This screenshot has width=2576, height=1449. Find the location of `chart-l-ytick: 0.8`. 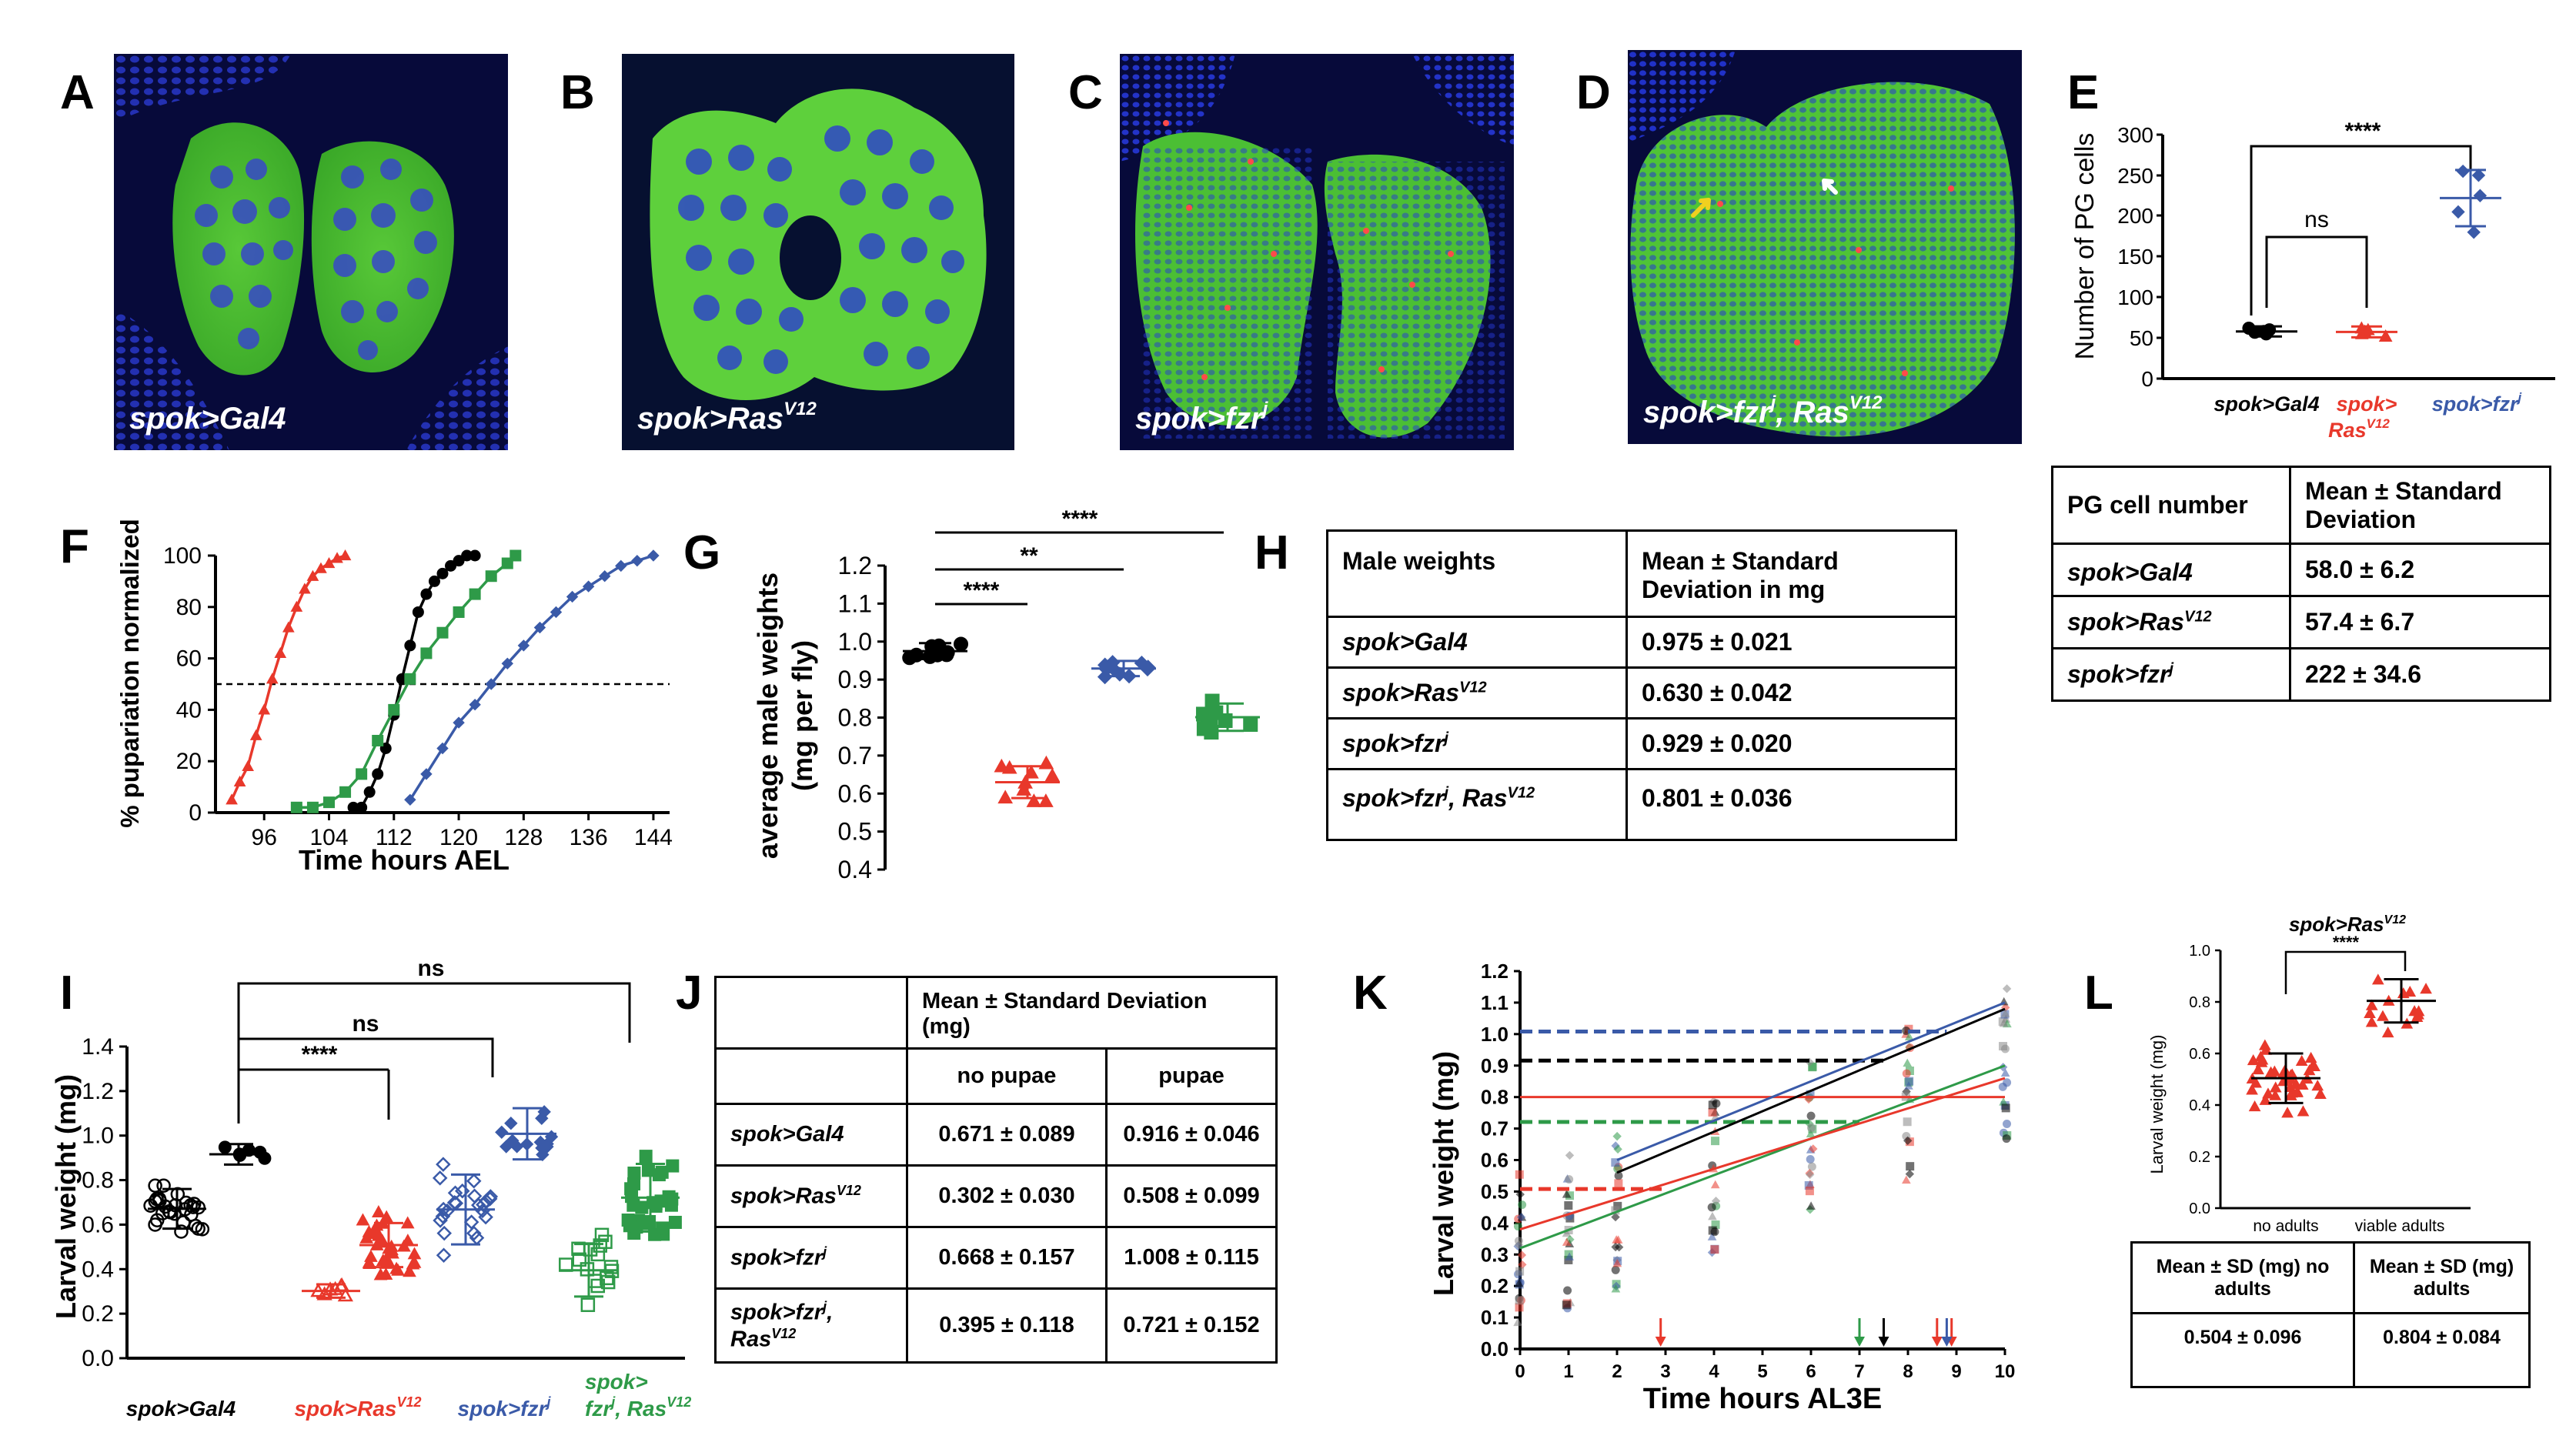

chart-l-ytick: 0.8 is located at coordinates (2199, 1002).